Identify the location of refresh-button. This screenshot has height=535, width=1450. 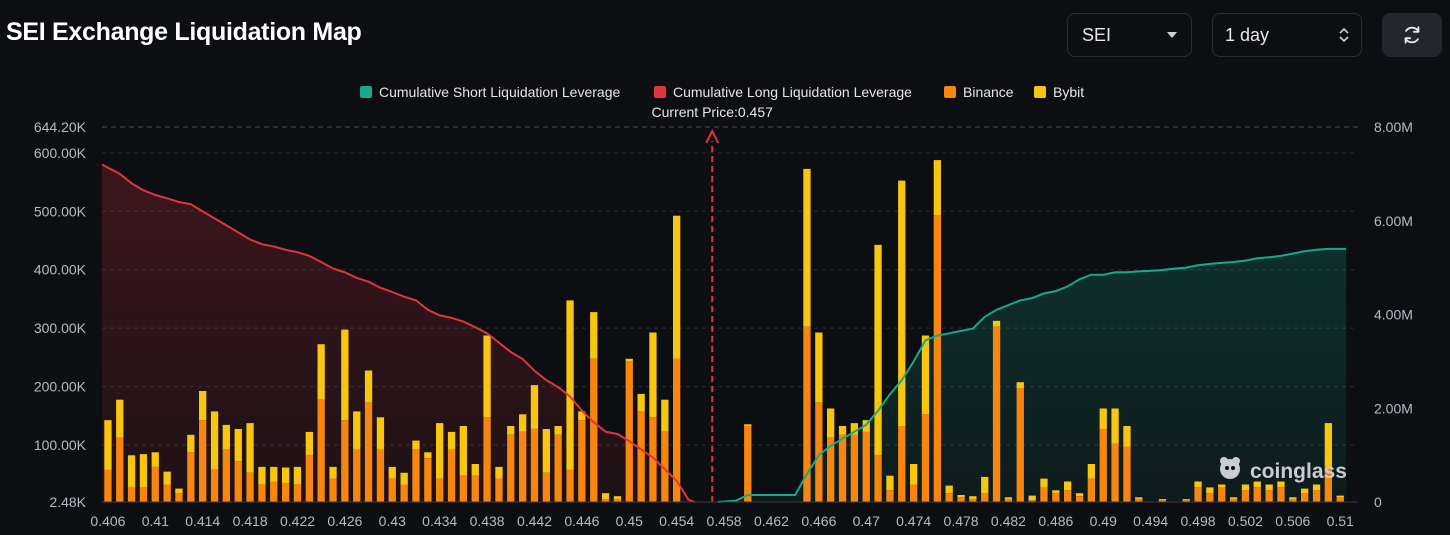
(1412, 35).